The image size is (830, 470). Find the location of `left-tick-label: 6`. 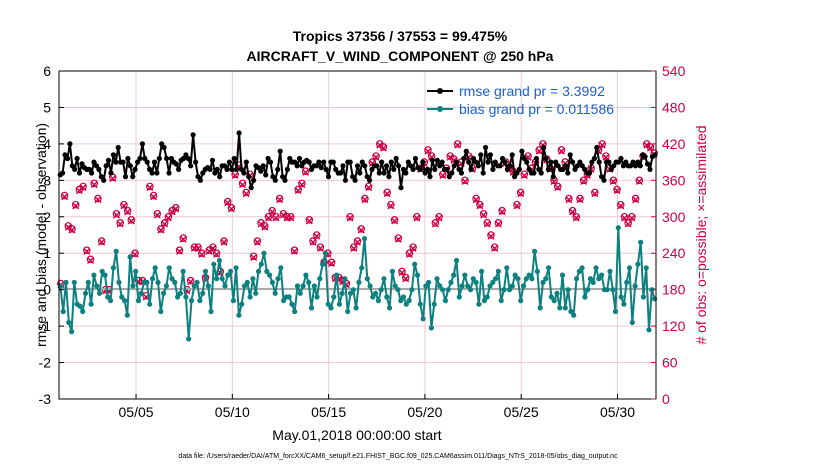

left-tick-label: 6 is located at coordinates (47, 71).